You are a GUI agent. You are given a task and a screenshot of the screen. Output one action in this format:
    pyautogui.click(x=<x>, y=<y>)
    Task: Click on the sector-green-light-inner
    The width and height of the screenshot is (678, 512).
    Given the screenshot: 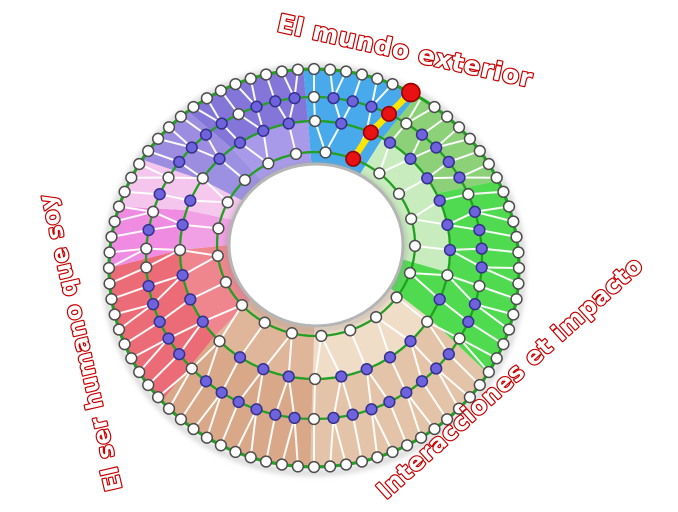 What is the action you would take?
    pyautogui.click(x=398, y=174)
    